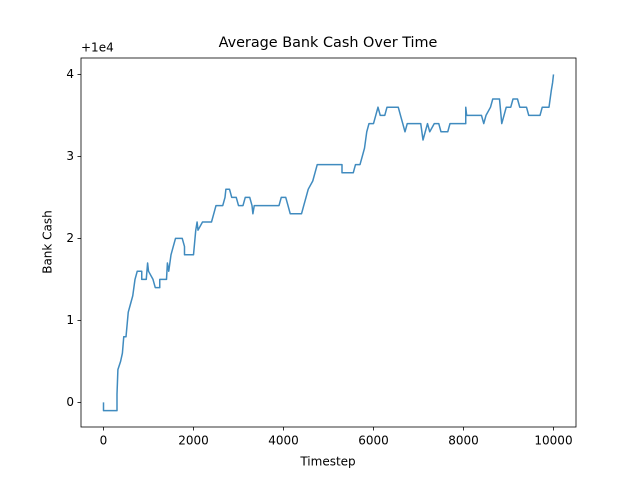 The height and width of the screenshot is (484, 640). Describe the element at coordinates (70, 402) in the screenshot. I see `y-tick-label: 0` at that location.